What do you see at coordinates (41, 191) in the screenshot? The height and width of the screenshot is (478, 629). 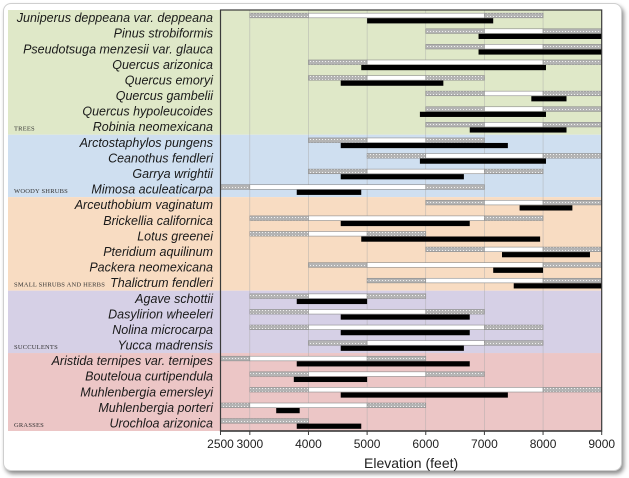 I see `group-label: WOODY SHRUBS` at bounding box center [41, 191].